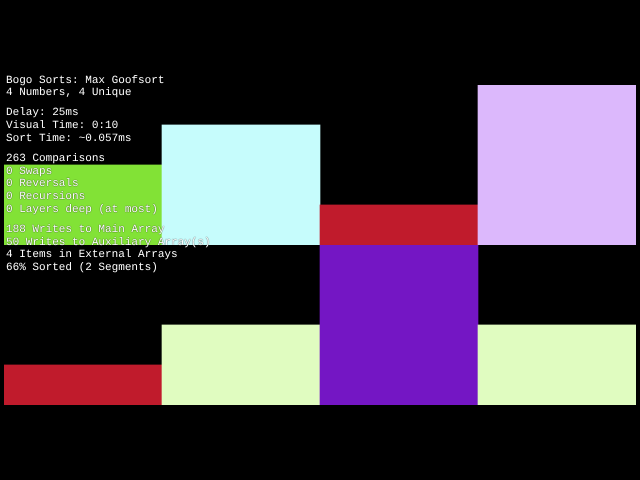 This screenshot has height=480, width=640. I want to click on annotation: 263 Comparisons, so click(56, 159).